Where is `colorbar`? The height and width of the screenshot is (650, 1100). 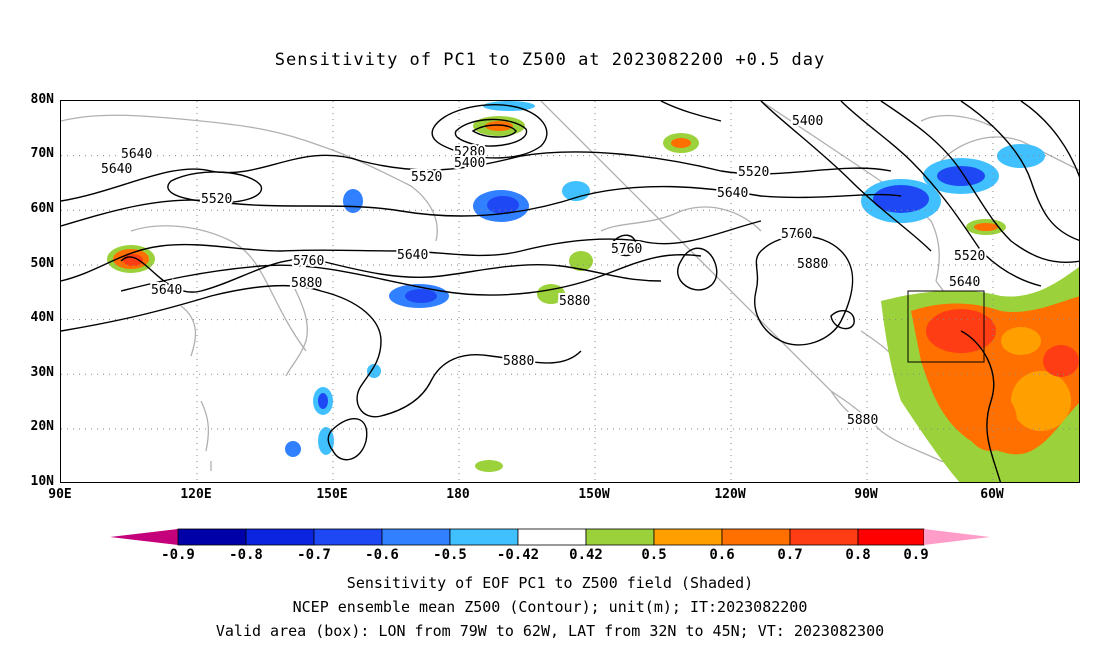 colorbar is located at coordinates (550, 537).